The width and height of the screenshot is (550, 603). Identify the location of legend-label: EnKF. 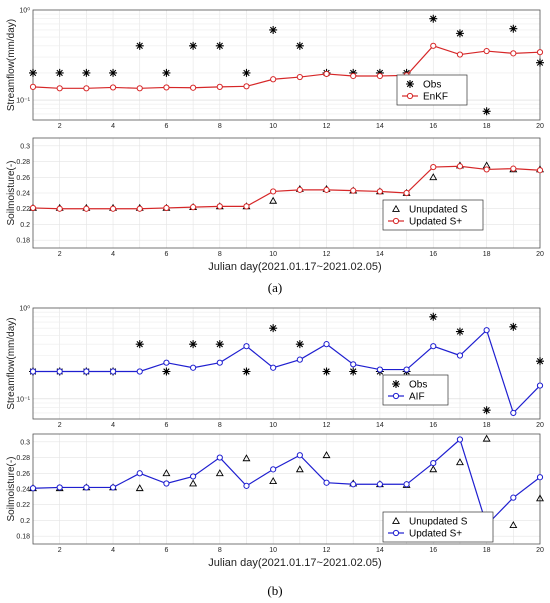
(435, 97).